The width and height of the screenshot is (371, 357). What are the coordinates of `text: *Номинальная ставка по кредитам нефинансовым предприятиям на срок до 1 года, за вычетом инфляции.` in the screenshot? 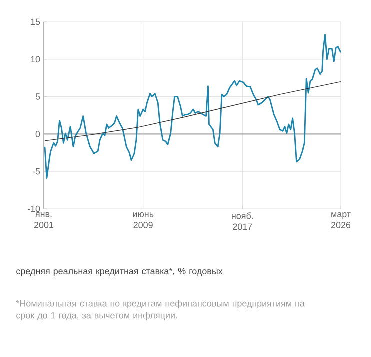 It's located at (160, 310).